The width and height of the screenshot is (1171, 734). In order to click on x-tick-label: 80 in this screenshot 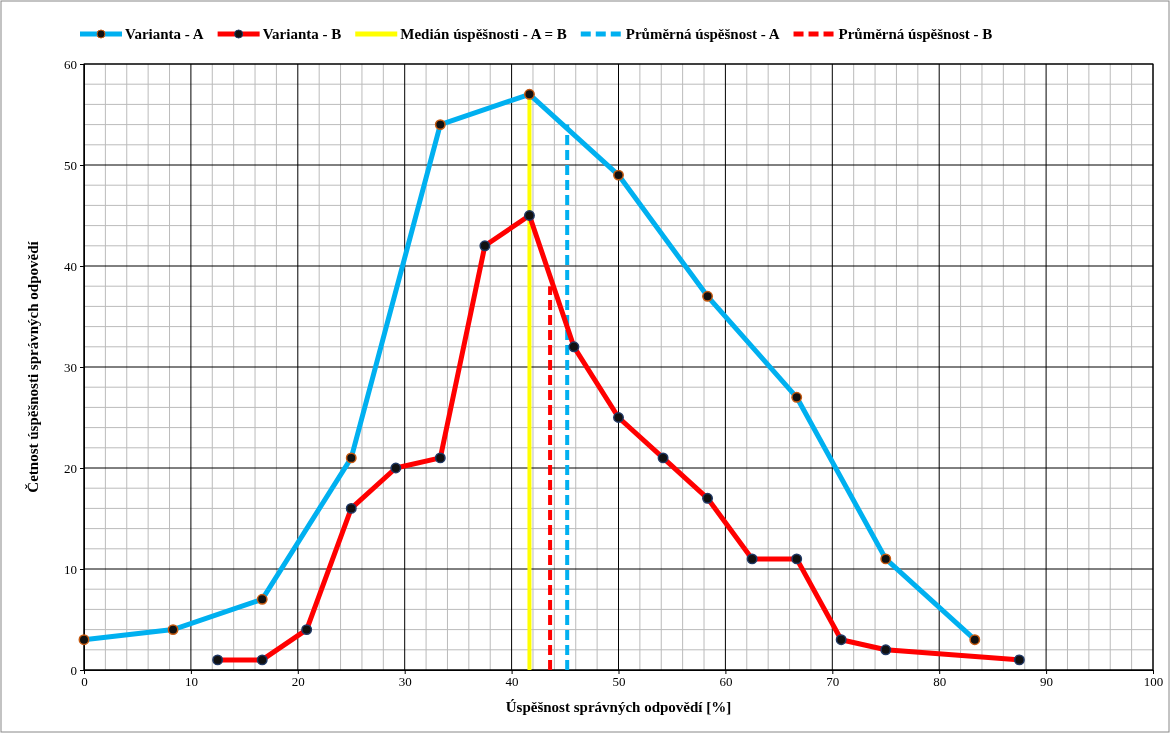, I will do `click(940, 682)`.